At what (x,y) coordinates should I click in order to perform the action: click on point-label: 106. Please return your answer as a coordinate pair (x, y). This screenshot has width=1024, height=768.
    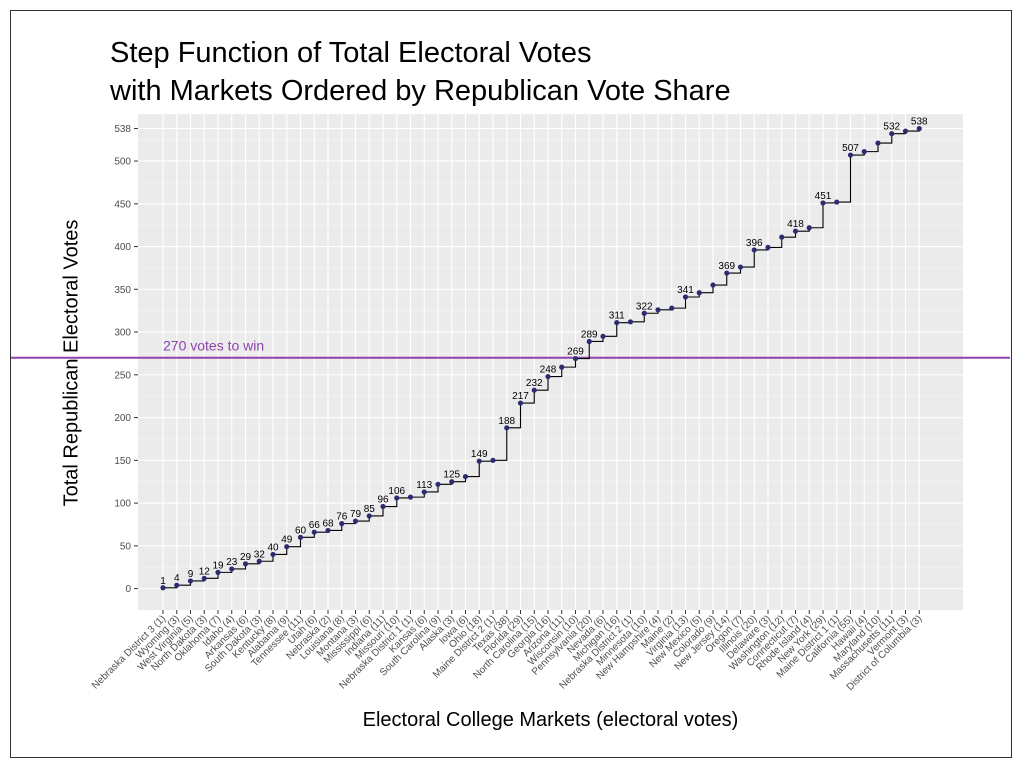
    Looking at the image, I should click on (396, 491).